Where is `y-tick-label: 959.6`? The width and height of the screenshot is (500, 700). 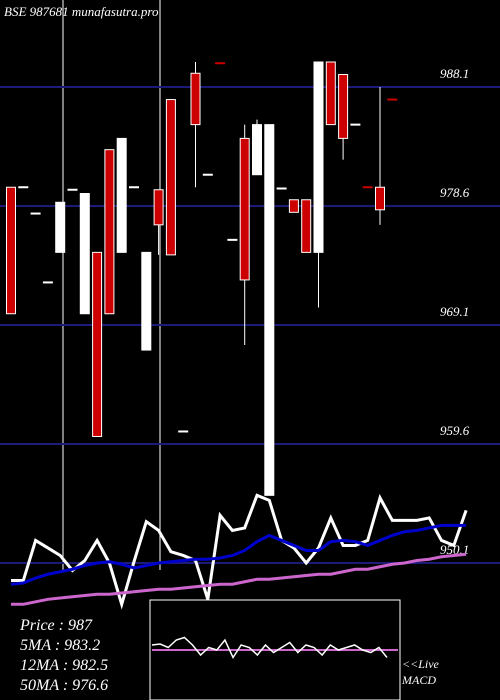 y-tick-label: 959.6 is located at coordinates (455, 430).